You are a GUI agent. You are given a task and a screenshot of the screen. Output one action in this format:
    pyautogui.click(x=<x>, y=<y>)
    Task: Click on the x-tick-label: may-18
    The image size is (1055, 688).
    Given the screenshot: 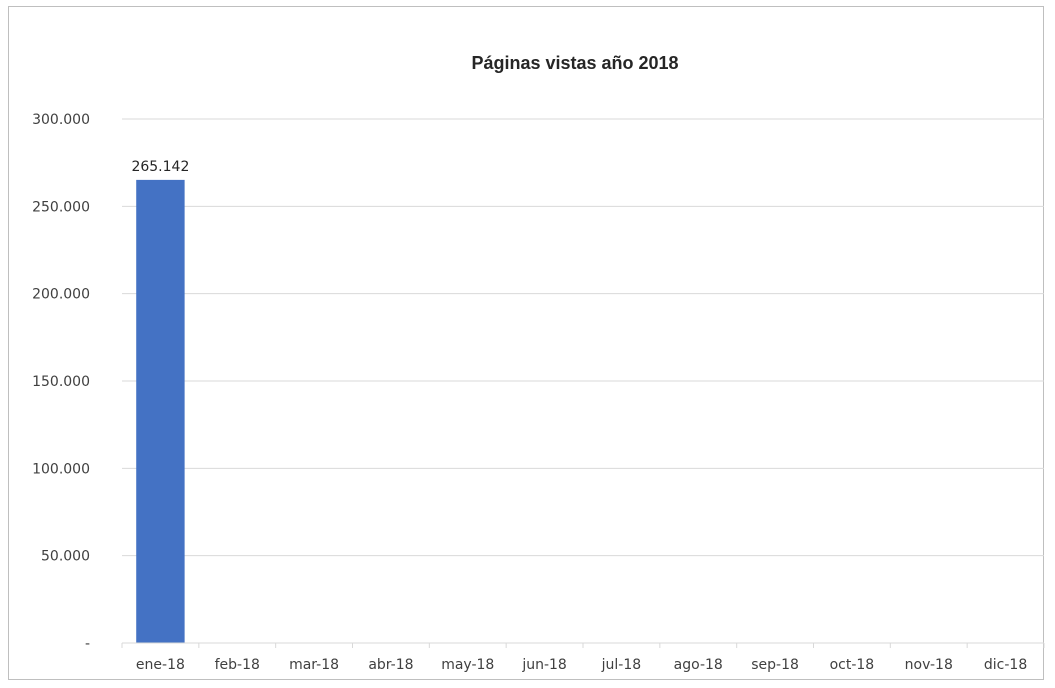 What is the action you would take?
    pyautogui.click(x=467, y=665)
    